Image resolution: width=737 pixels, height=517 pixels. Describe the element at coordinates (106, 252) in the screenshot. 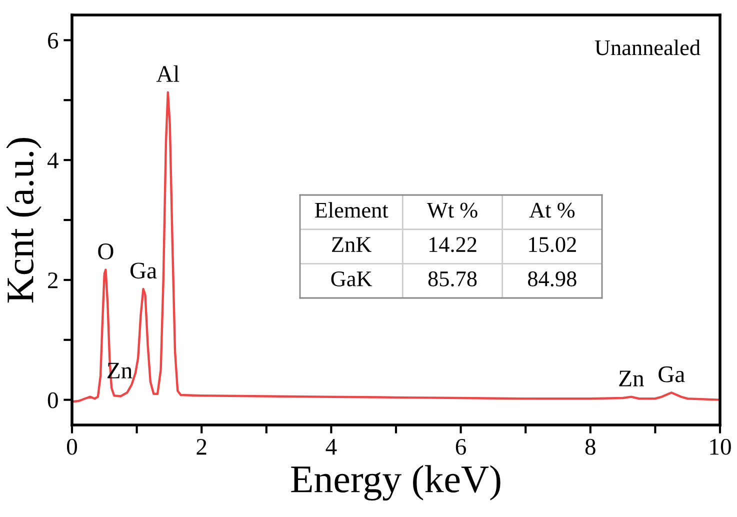

I see `annotation: O` at that location.